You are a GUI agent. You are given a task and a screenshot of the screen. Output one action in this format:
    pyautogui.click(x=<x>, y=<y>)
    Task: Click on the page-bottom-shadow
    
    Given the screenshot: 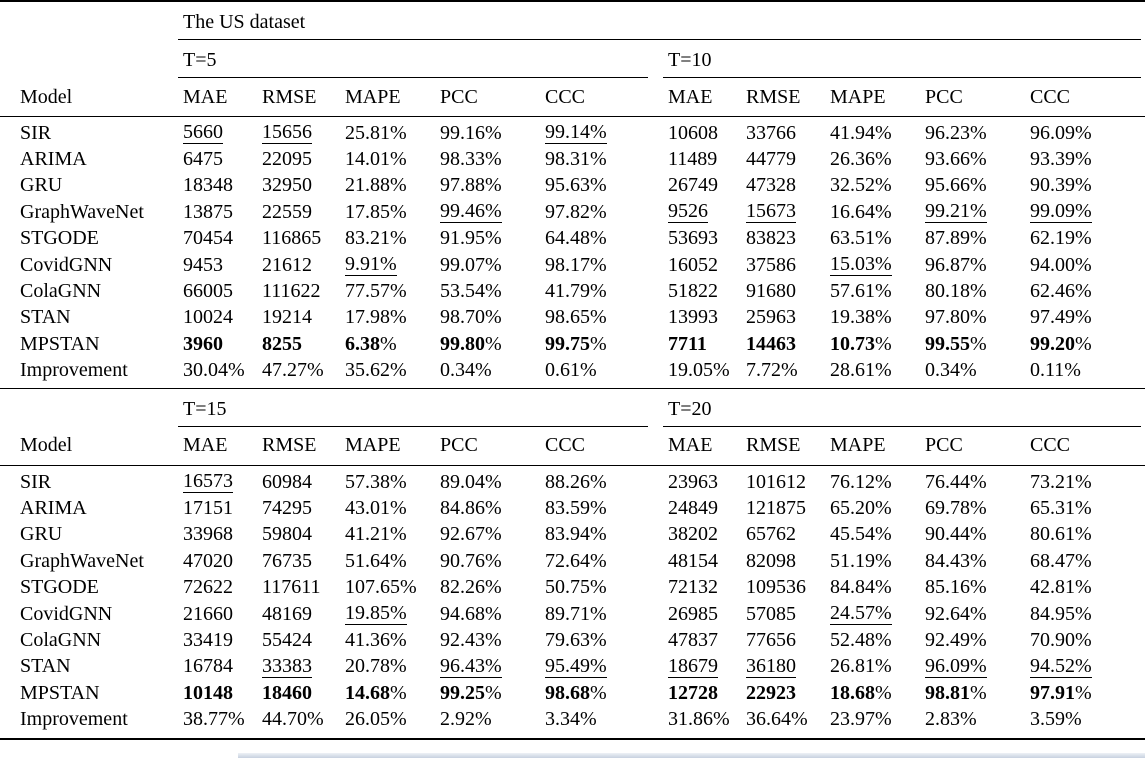 What is the action you would take?
    pyautogui.click(x=691, y=755)
    